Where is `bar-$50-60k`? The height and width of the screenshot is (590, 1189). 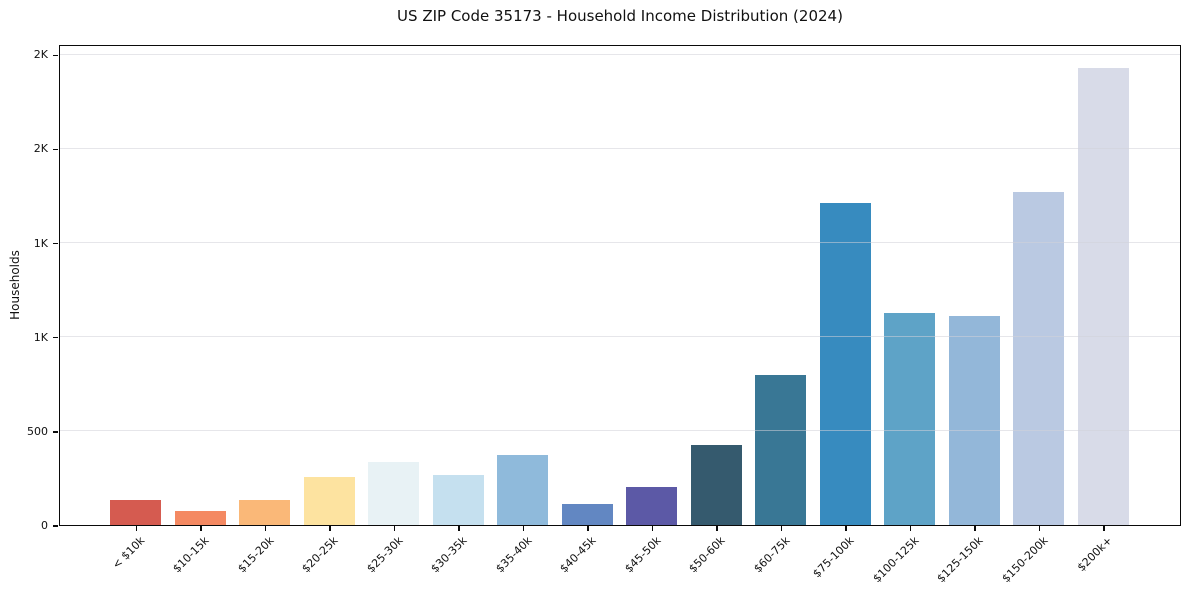
bar-$50-60k is located at coordinates (716, 485).